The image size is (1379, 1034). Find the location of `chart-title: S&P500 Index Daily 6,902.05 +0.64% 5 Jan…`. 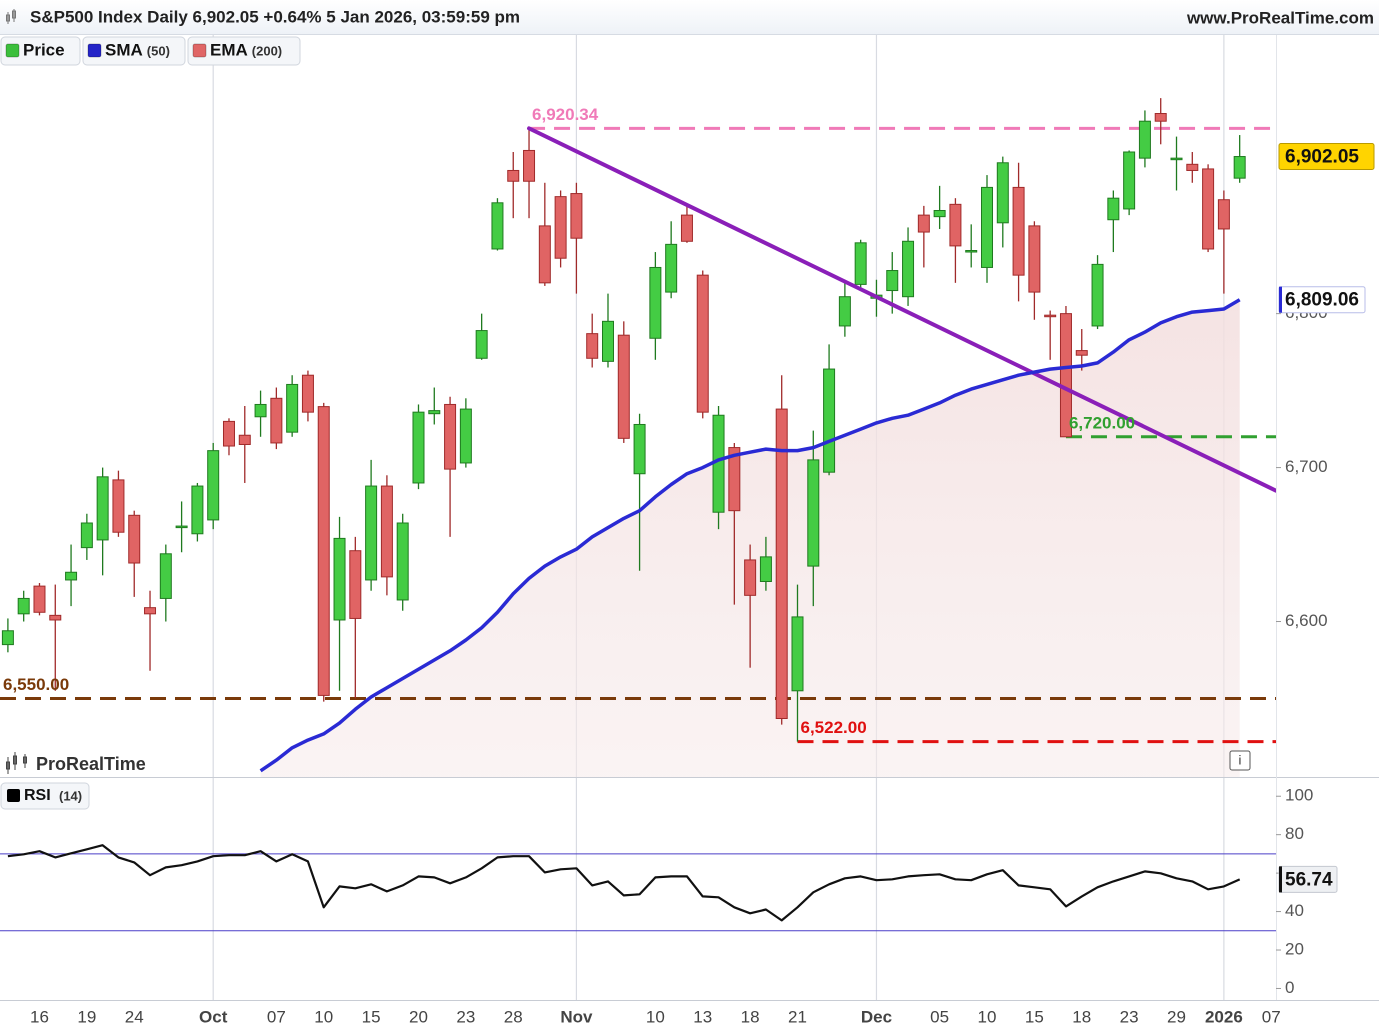

chart-title: S&P500 Index Daily 6,902.05 +0.64% 5 Jan… is located at coordinates (275, 16).